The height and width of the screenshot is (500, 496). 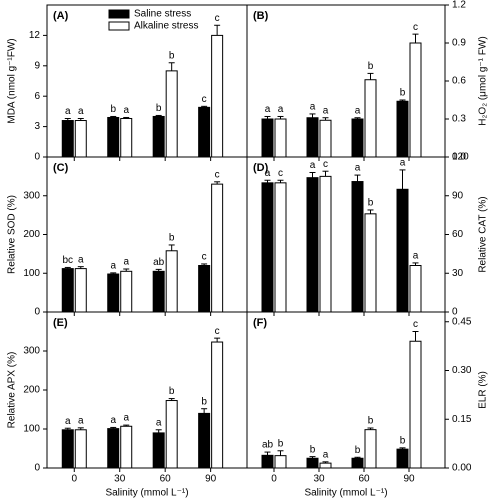 I want to click on y-tick-label: 120, so click(x=460, y=157).